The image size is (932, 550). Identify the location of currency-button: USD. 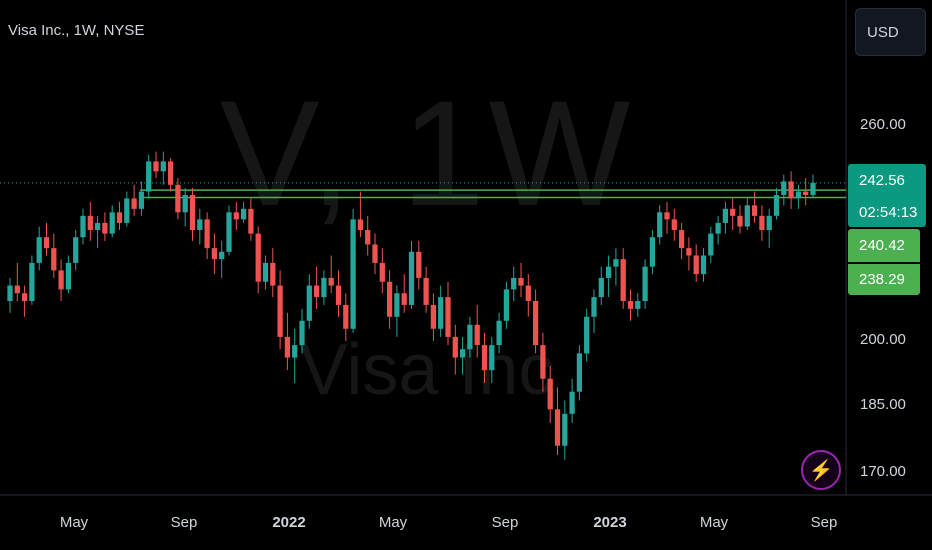
(890, 32).